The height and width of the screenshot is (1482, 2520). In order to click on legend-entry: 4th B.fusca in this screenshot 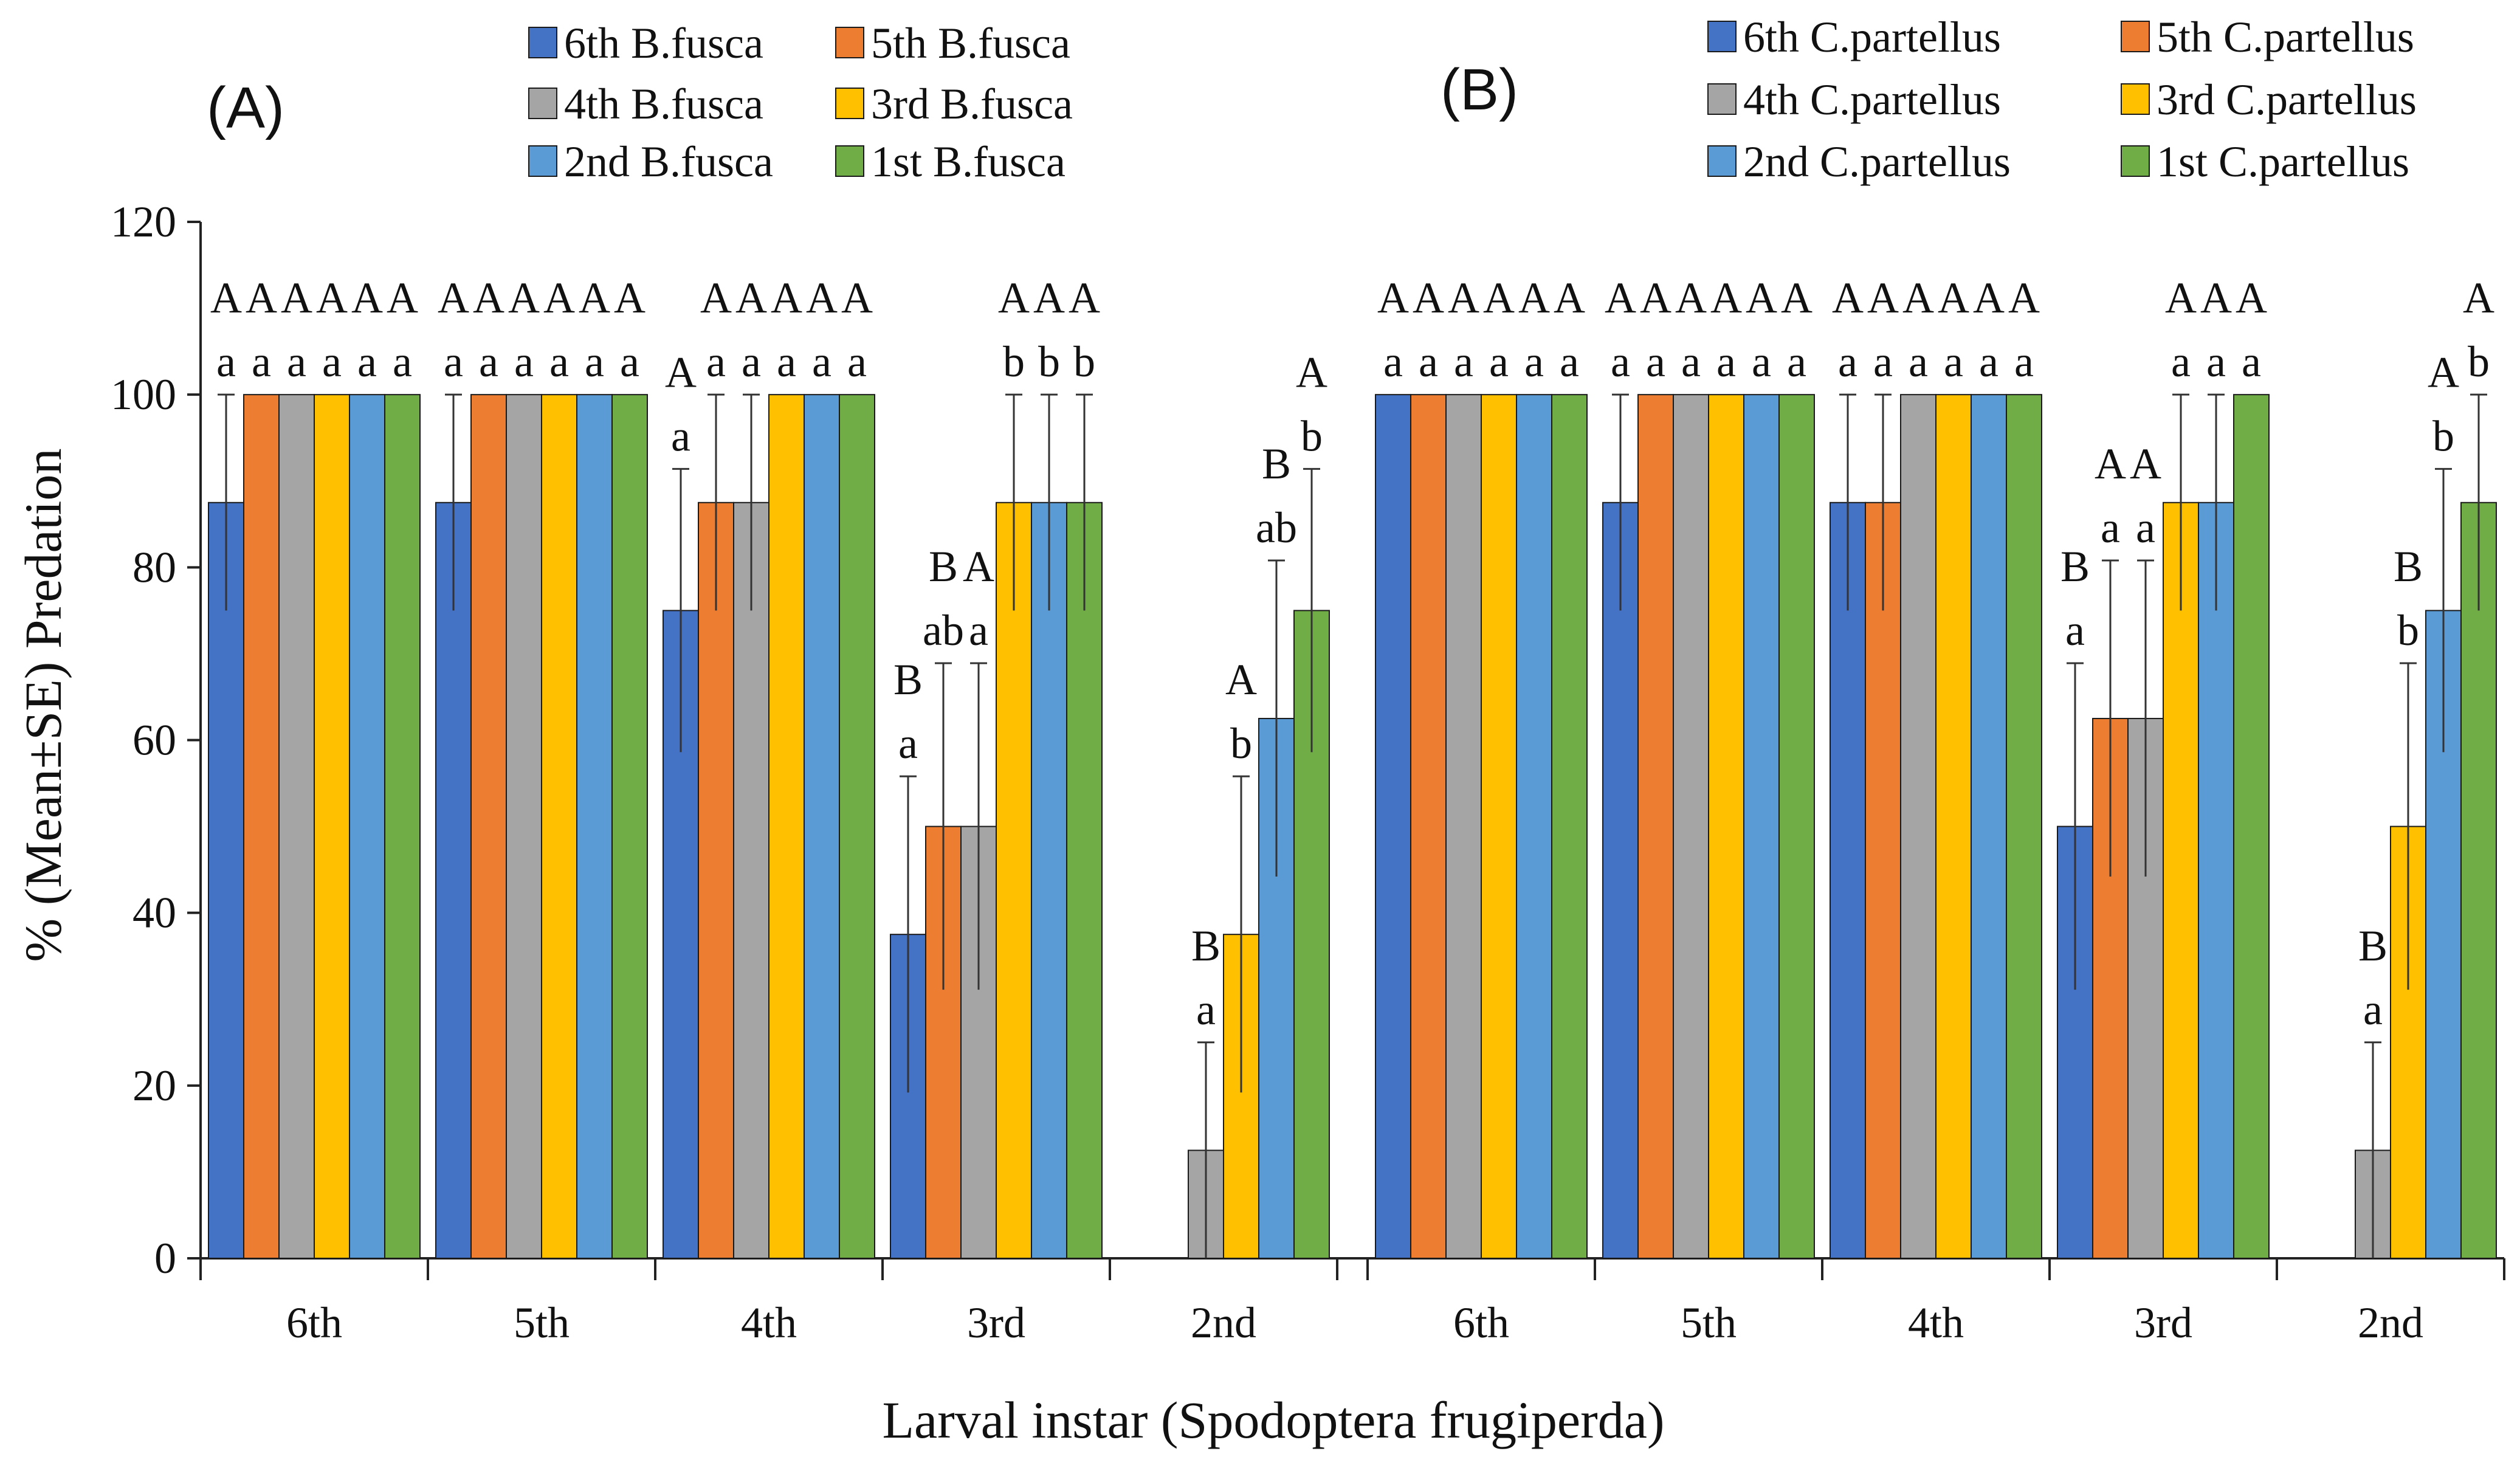, I will do `click(663, 104)`.